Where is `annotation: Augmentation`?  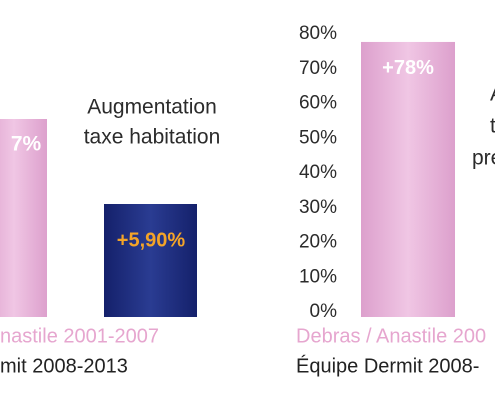 annotation: Augmentation is located at coordinates (152, 107).